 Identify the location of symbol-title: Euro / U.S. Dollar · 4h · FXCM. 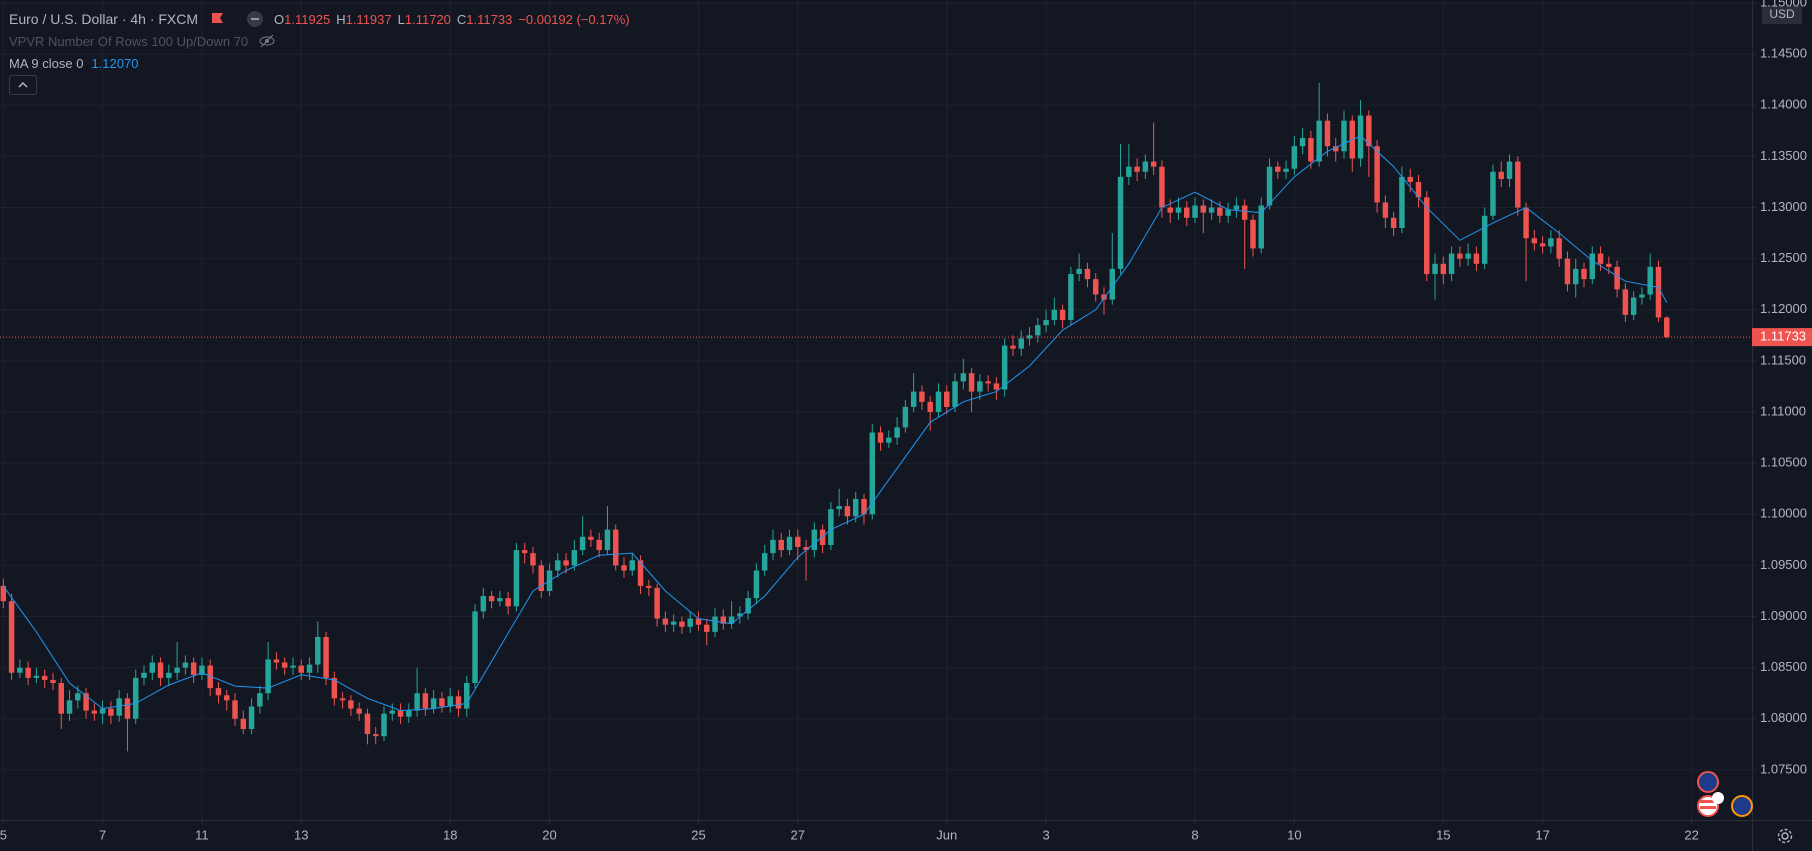
(104, 19).